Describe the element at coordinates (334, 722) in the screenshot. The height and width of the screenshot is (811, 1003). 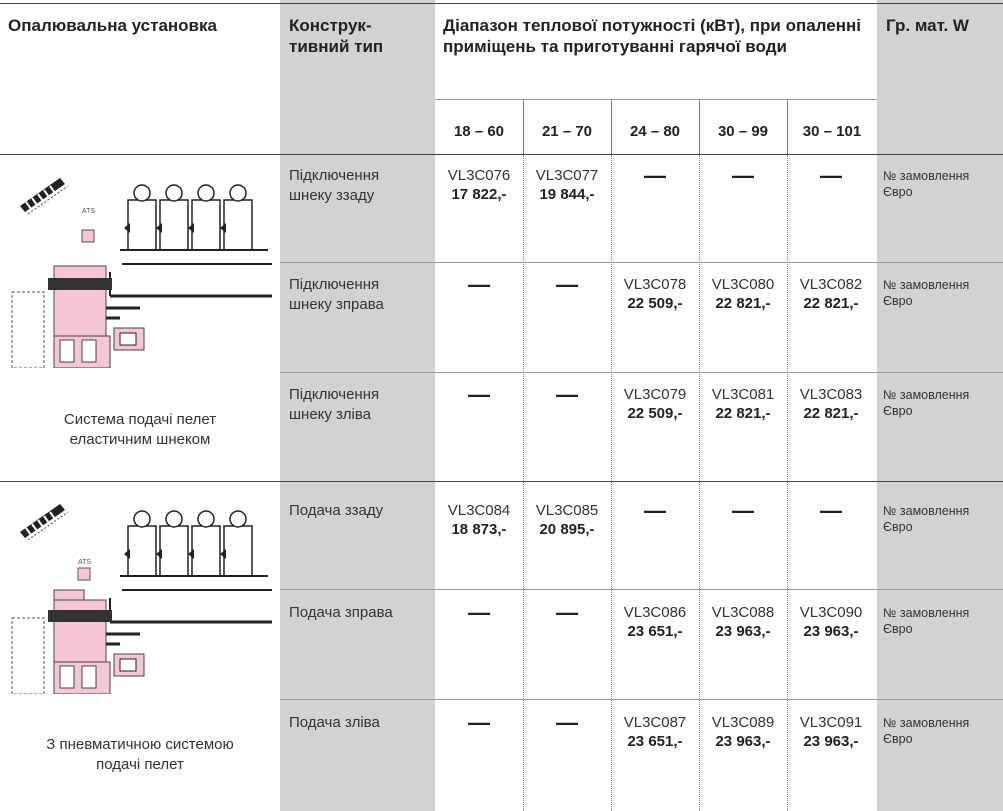
I see `construction-type-label: Подача зліва` at that location.